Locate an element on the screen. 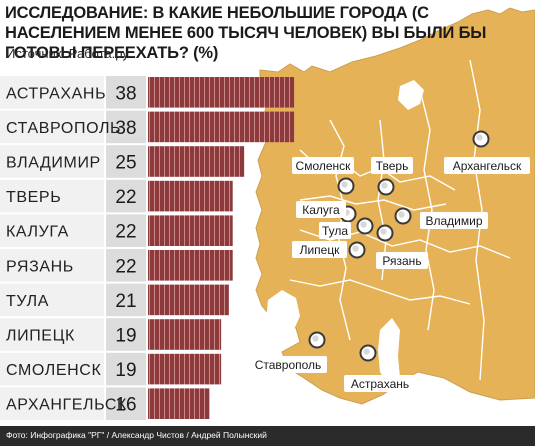  city-marker: Архангельск is located at coordinates (487, 152).